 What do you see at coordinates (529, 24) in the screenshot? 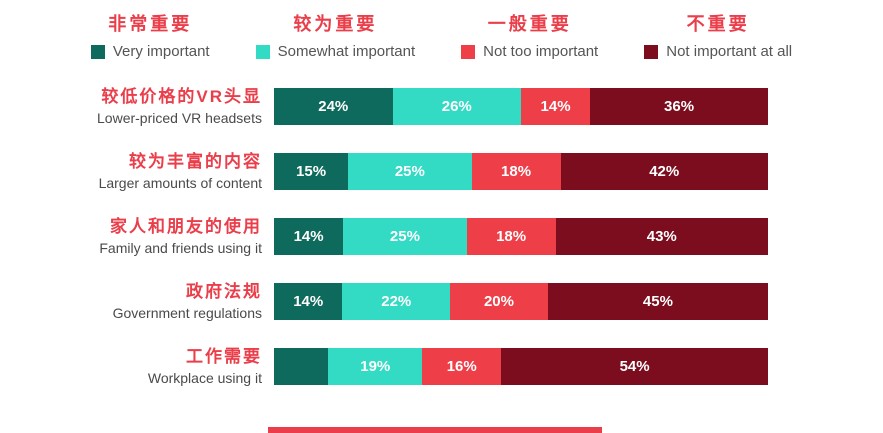
I see `legend-label-zh: 一般重要` at bounding box center [529, 24].